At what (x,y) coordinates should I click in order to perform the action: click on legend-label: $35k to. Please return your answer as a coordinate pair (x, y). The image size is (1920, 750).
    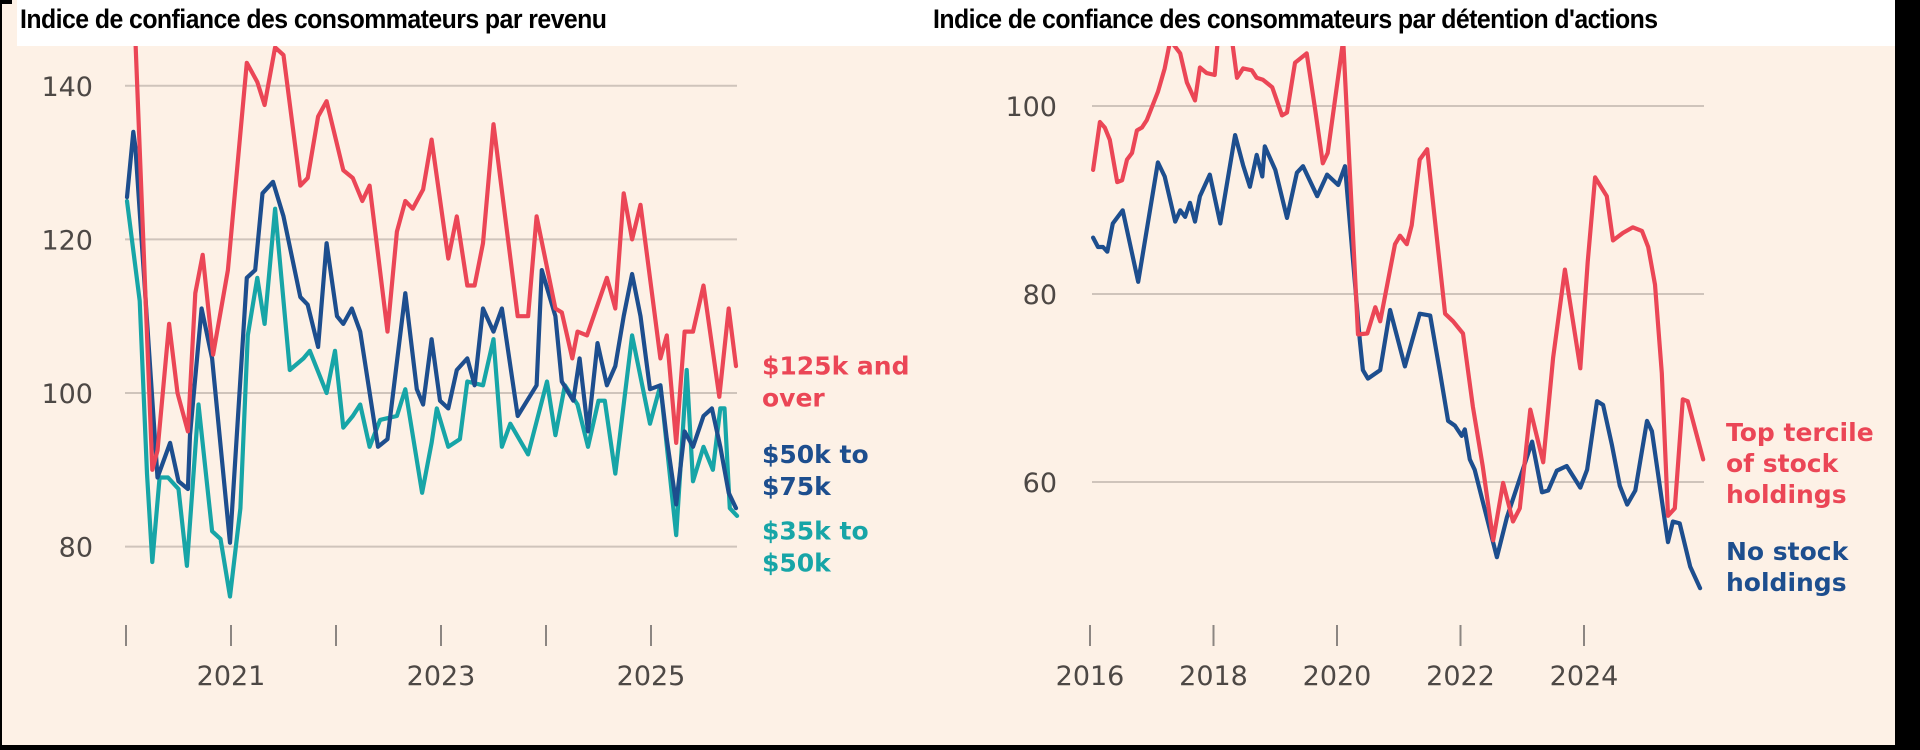
    Looking at the image, I should click on (815, 531).